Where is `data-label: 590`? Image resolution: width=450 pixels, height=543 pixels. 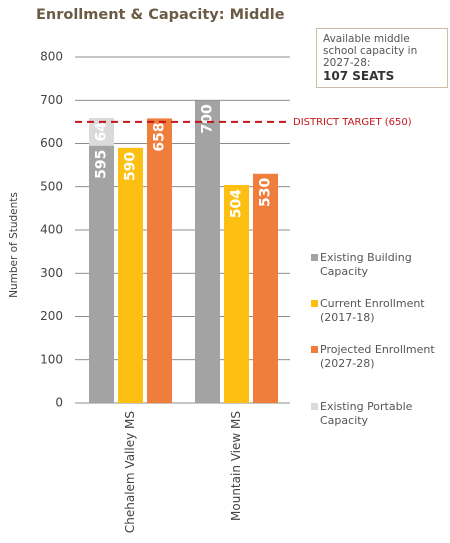
data-label: 590 is located at coordinates (131, 166).